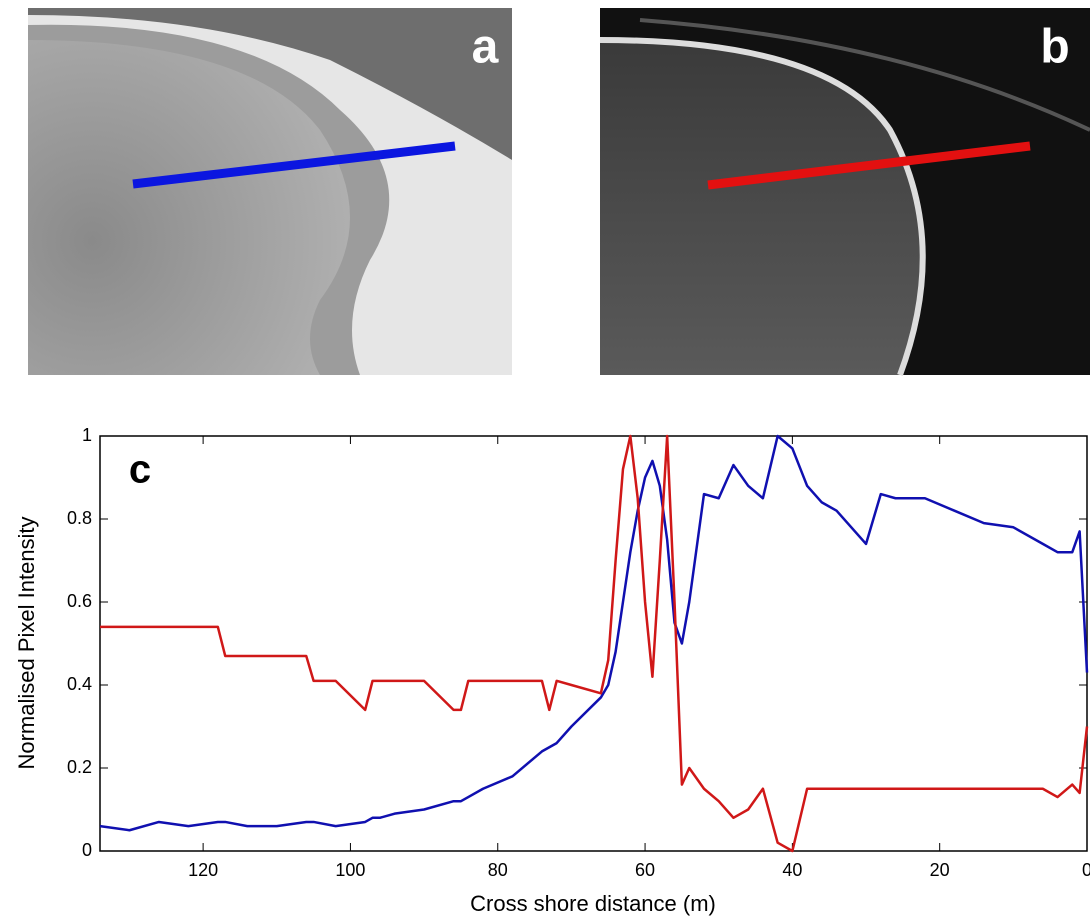 This screenshot has width=1090, height=924. I want to click on y-tick-label: 1, so click(87, 435).